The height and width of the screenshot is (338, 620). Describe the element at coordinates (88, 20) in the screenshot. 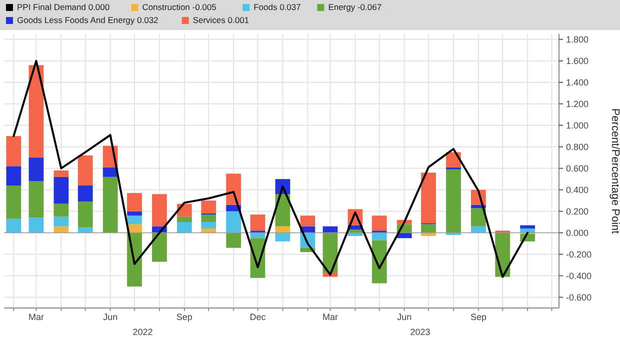

I see `legend-label: Goods Less Foods And Energy 0.032` at that location.